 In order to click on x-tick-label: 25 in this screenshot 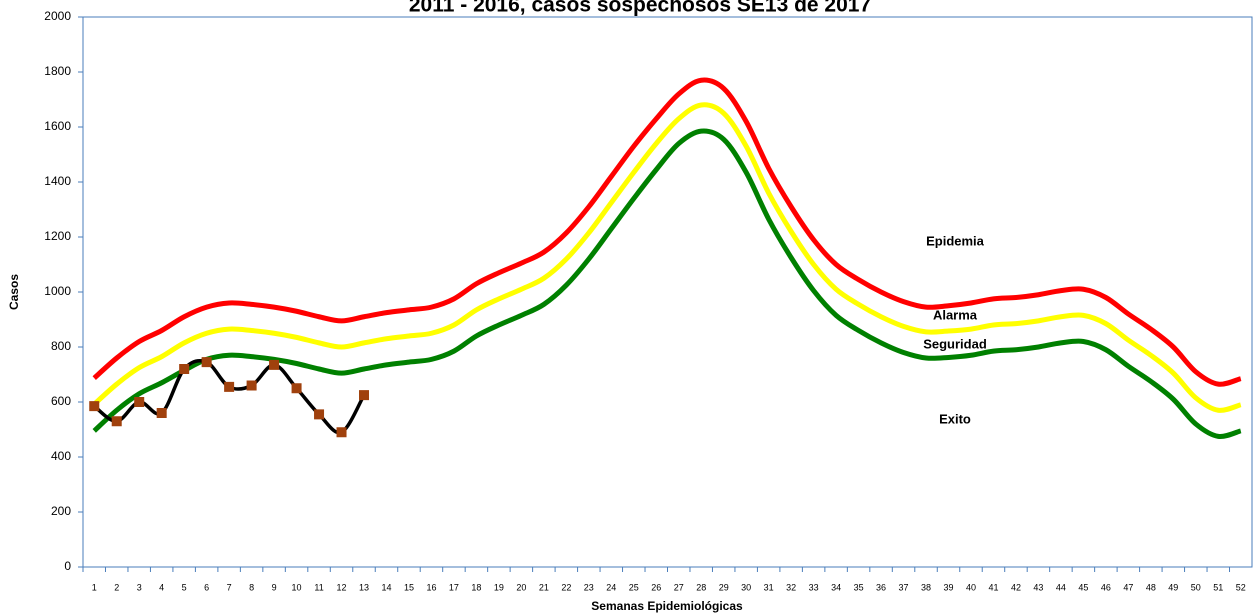, I will do `click(634, 587)`.